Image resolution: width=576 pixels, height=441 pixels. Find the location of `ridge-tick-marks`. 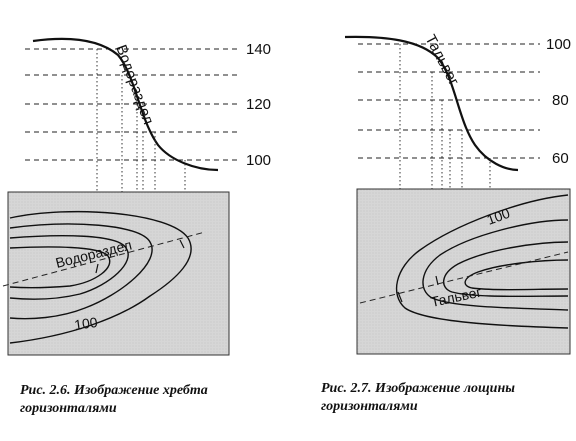

ridge-tick-marks is located at coordinates (140, 256).